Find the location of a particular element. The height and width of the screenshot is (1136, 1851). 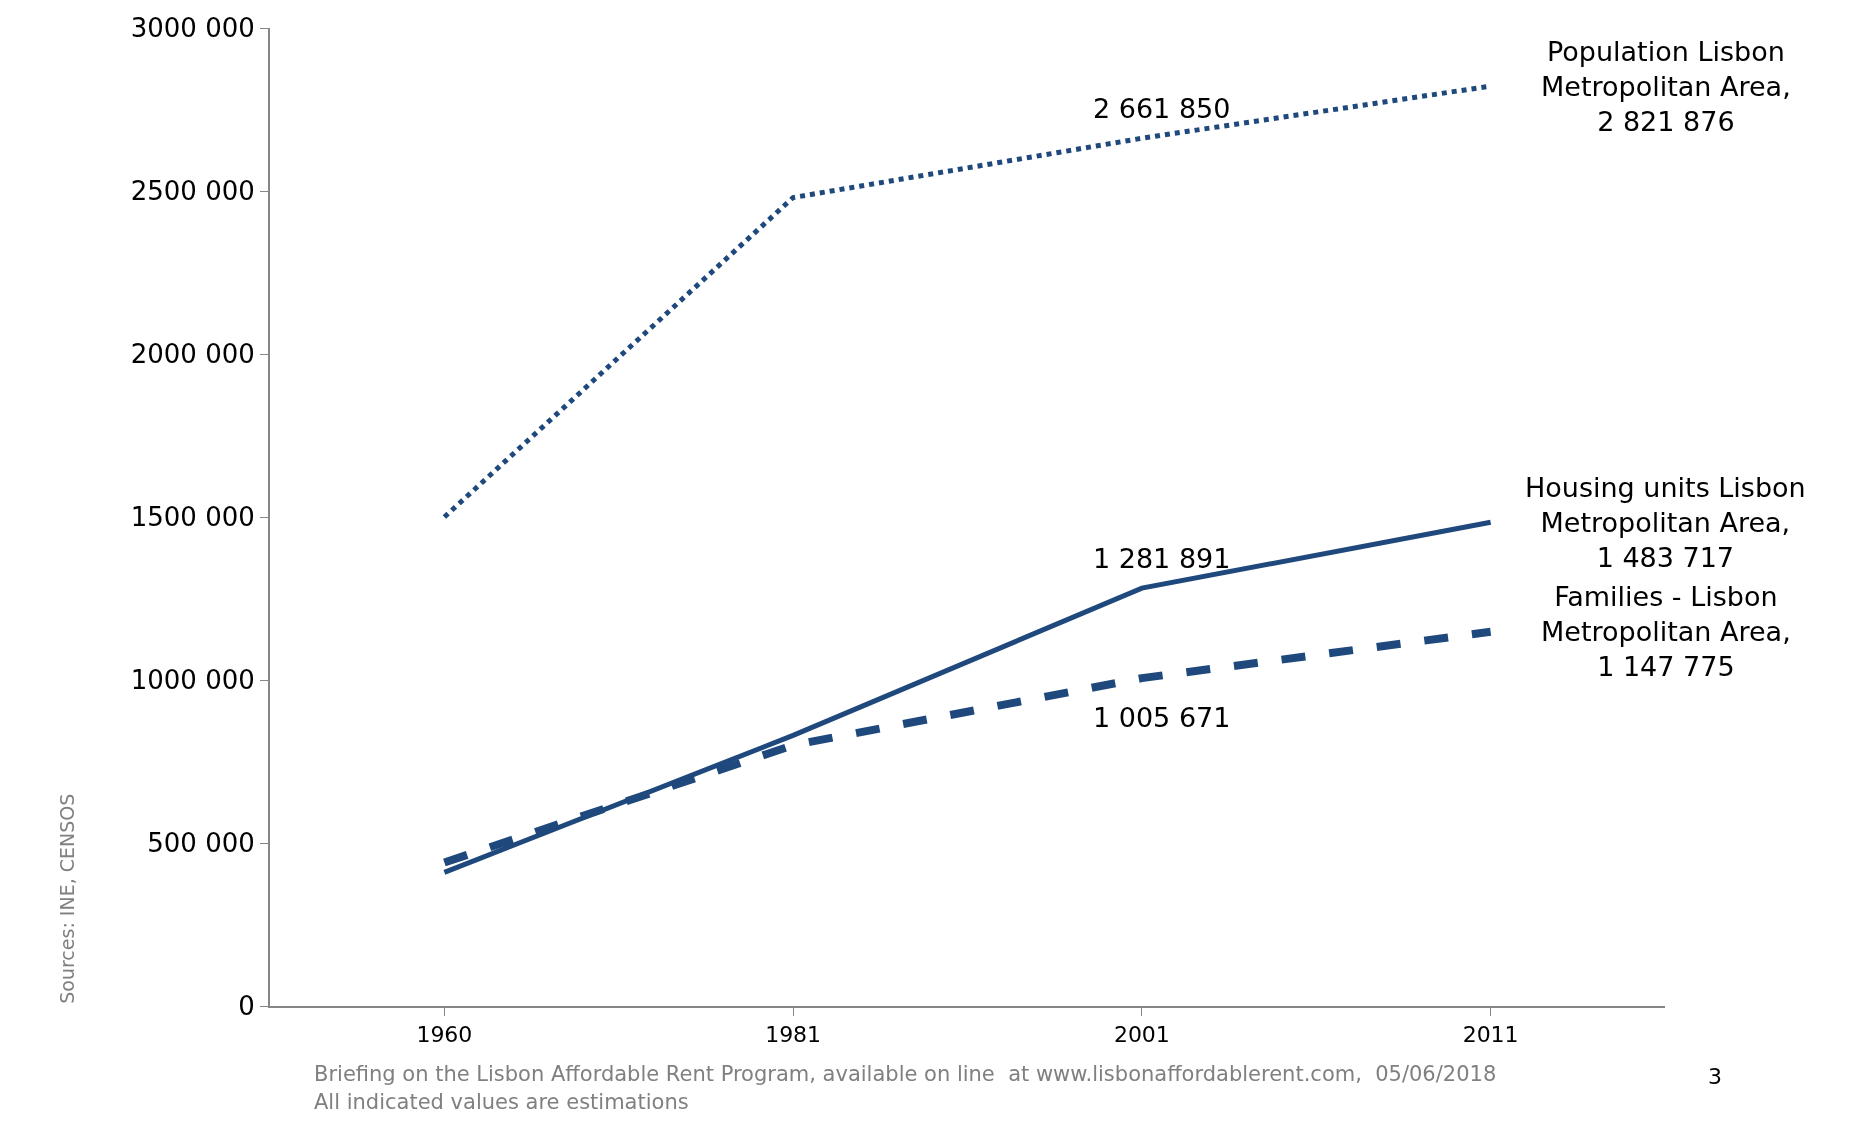

x-tick-label: 1960 is located at coordinates (444, 1035).